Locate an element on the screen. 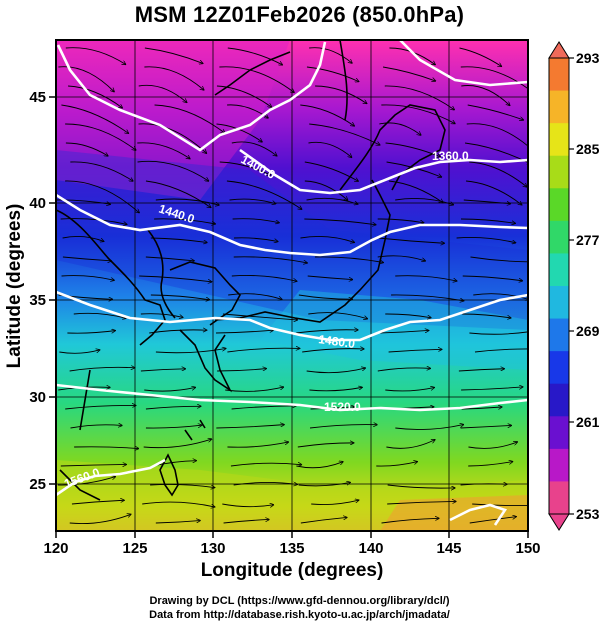  x-tick-label: 130 is located at coordinates (212, 548).